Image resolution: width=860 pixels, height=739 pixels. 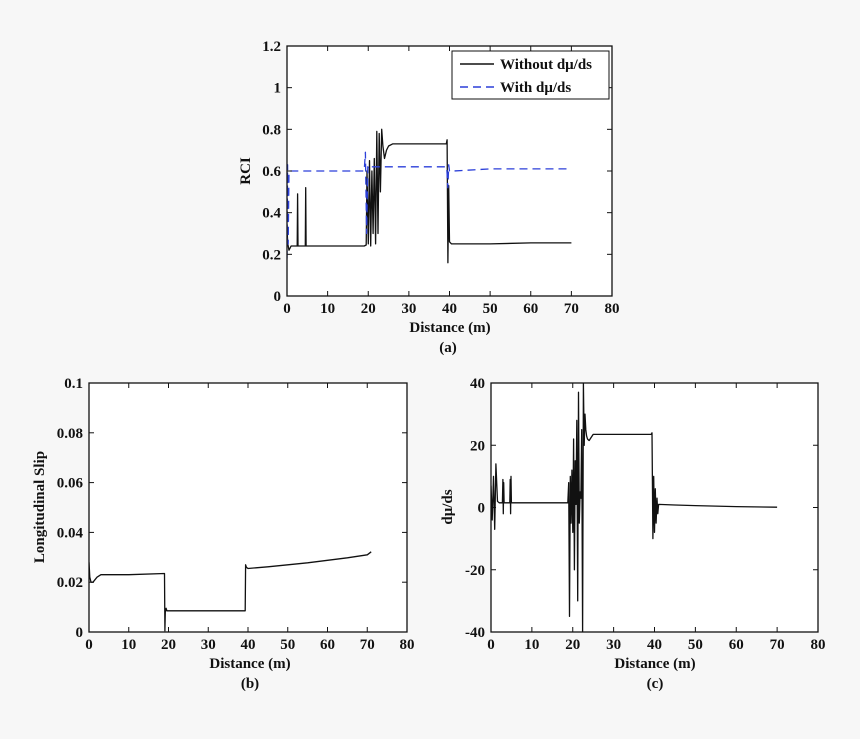 What do you see at coordinates (271, 130) in the screenshot?
I see `y-tick-label: 0.8` at bounding box center [271, 130].